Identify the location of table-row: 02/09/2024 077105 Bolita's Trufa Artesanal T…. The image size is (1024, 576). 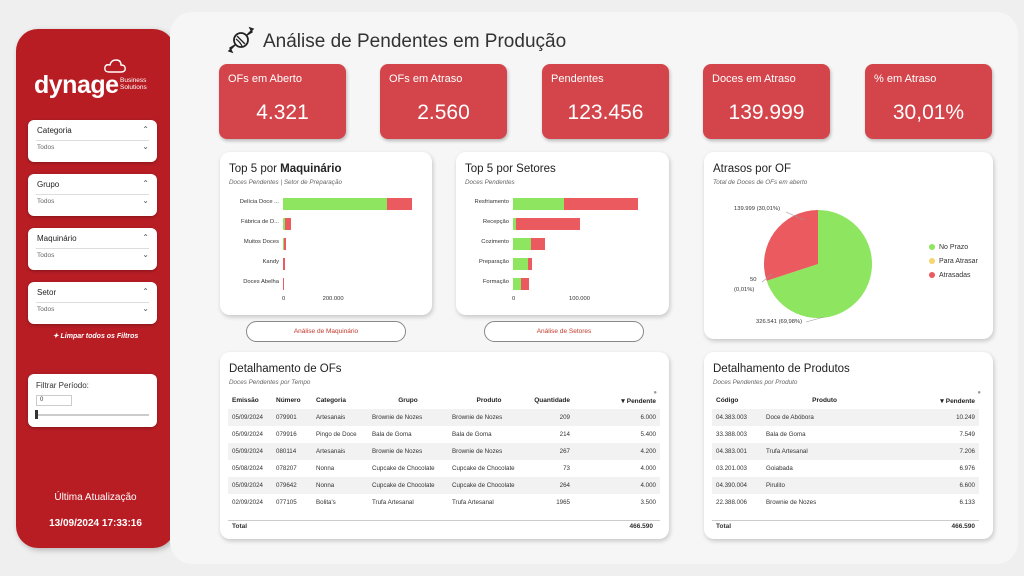
(444, 502).